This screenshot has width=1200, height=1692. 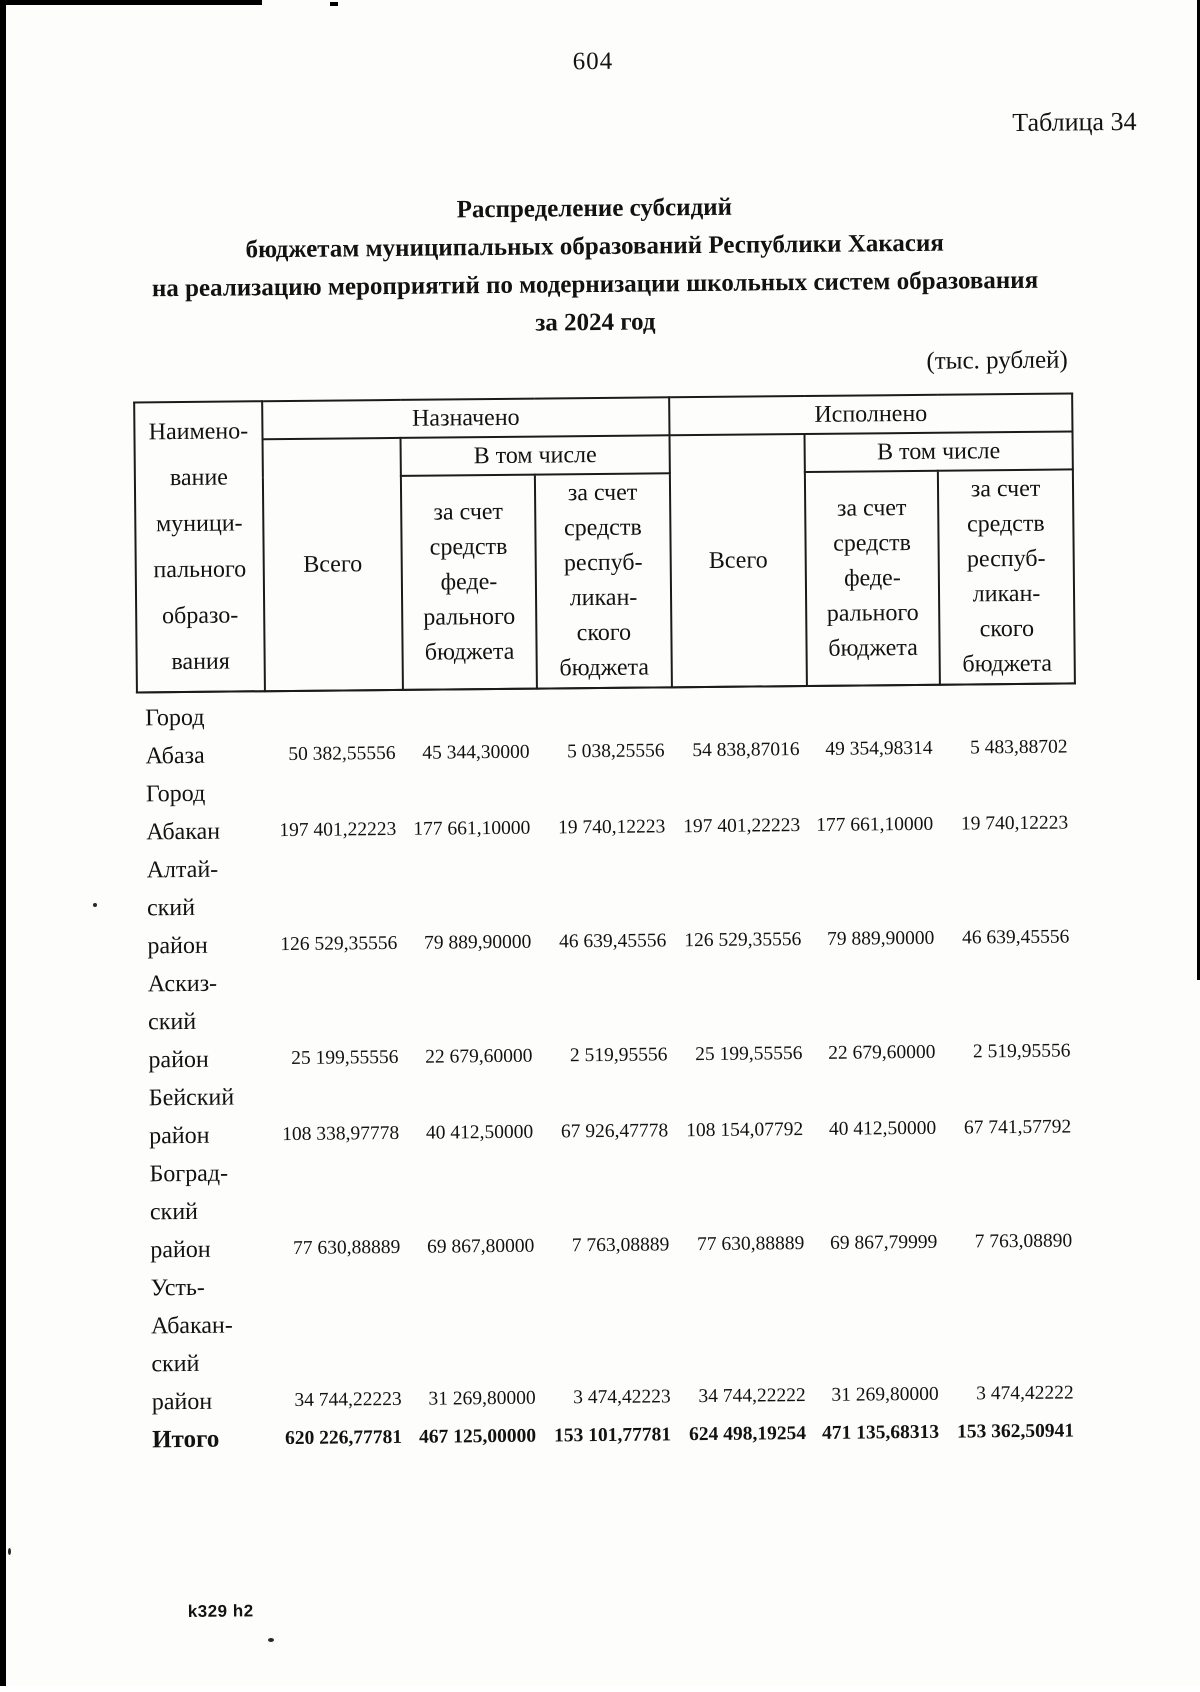 I want to click on total-label: Итого, so click(x=185, y=1439).